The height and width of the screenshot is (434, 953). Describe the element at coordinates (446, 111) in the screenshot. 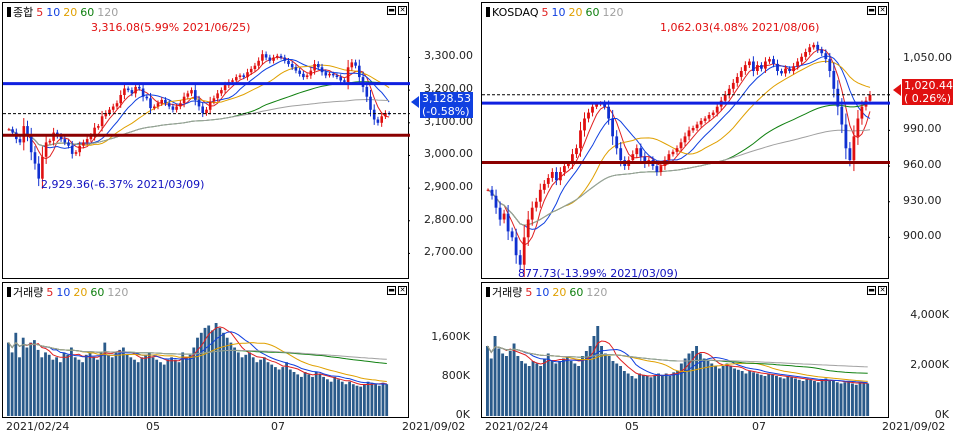

I see `kospi-current-change: (-0.58%)` at that location.